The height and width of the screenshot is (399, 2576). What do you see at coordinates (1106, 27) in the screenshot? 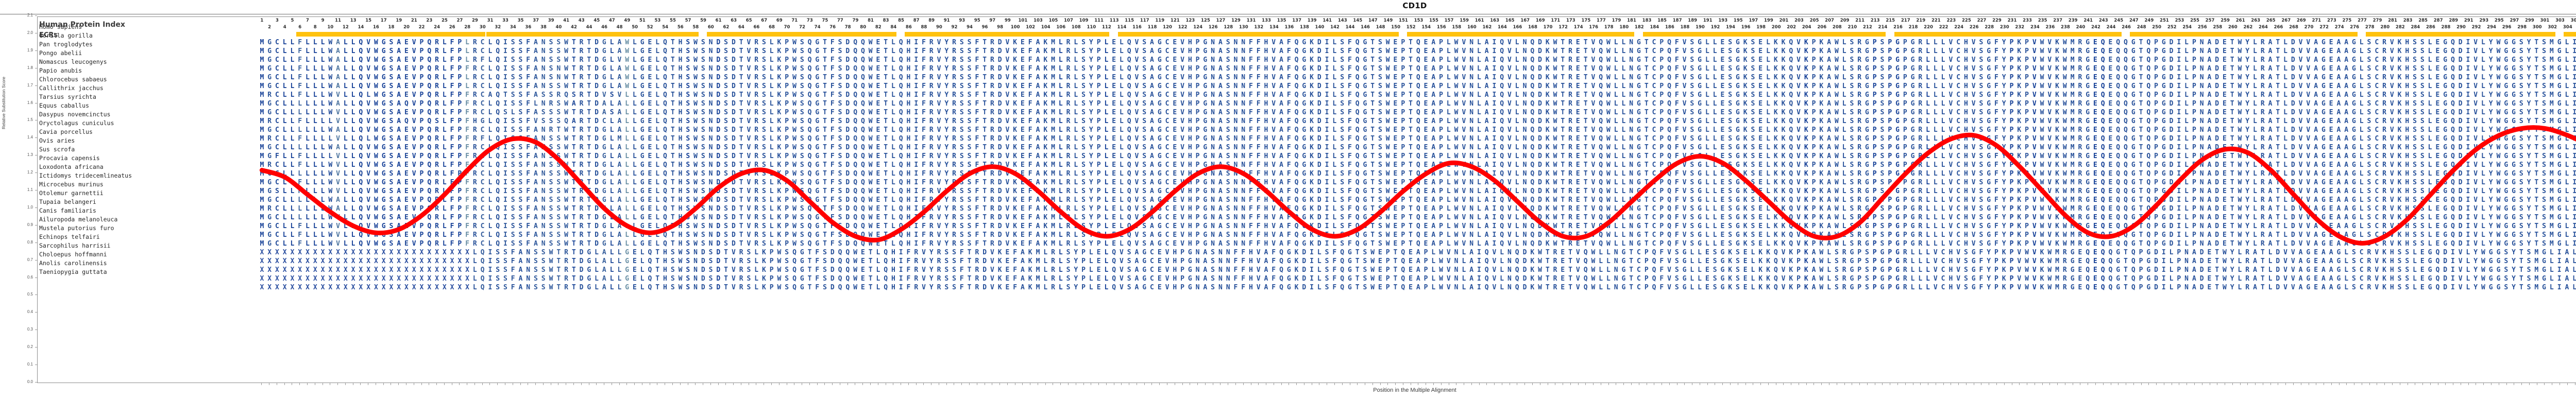
I see `column-number: 112` at bounding box center [1106, 27].